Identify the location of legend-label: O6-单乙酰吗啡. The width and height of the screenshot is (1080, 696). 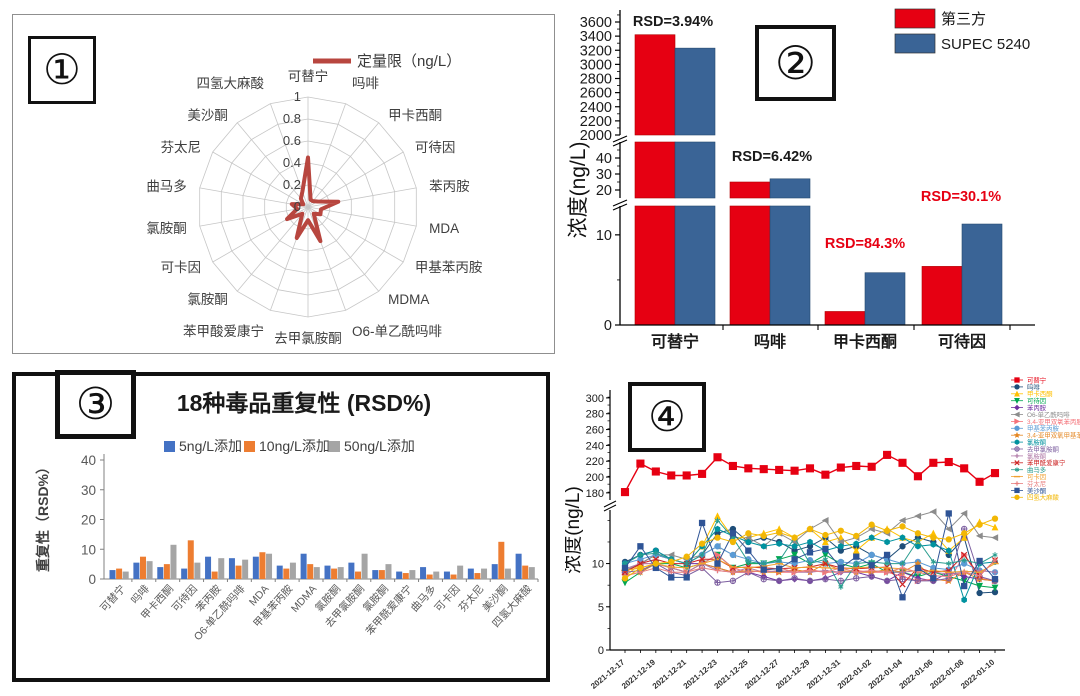
(1048, 414).